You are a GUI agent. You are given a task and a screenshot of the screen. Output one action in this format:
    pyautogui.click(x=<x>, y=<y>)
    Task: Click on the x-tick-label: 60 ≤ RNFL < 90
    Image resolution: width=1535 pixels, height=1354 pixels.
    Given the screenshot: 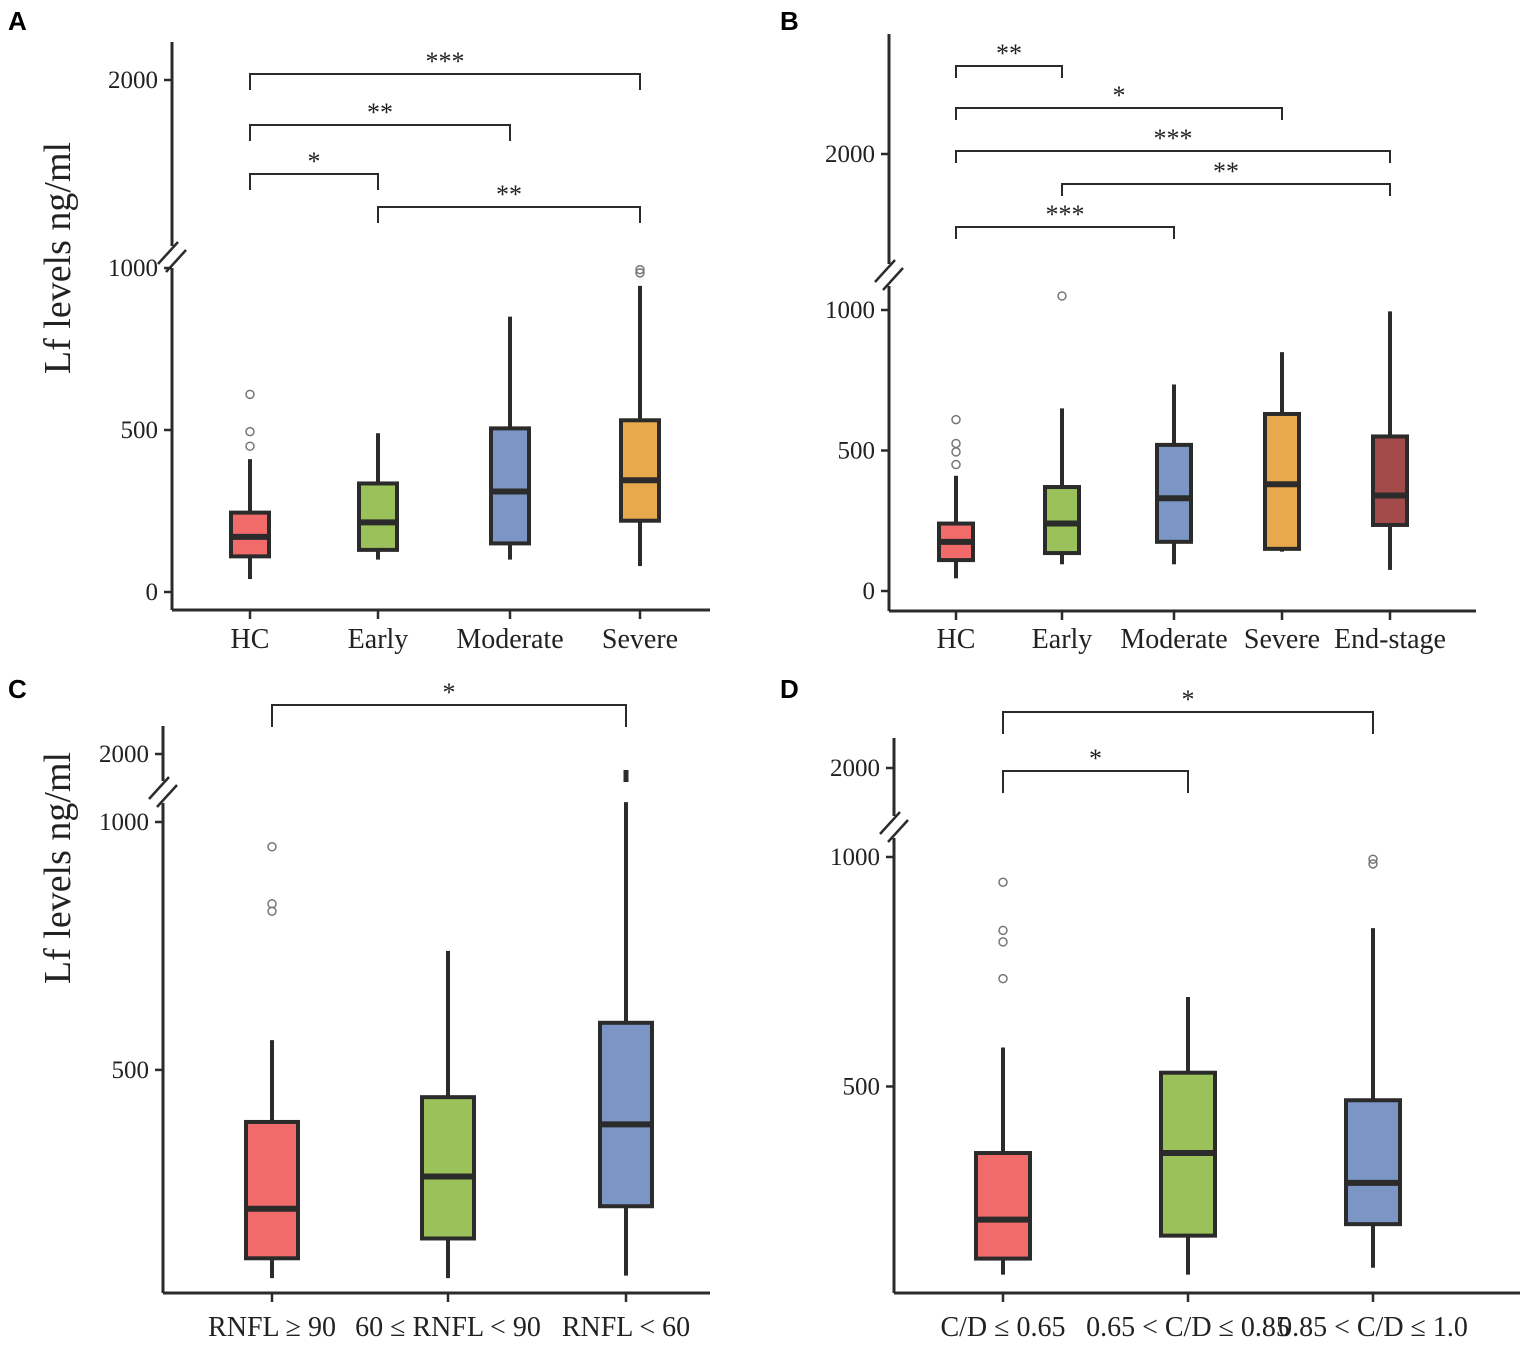 What is the action you would take?
    pyautogui.click(x=448, y=1327)
    